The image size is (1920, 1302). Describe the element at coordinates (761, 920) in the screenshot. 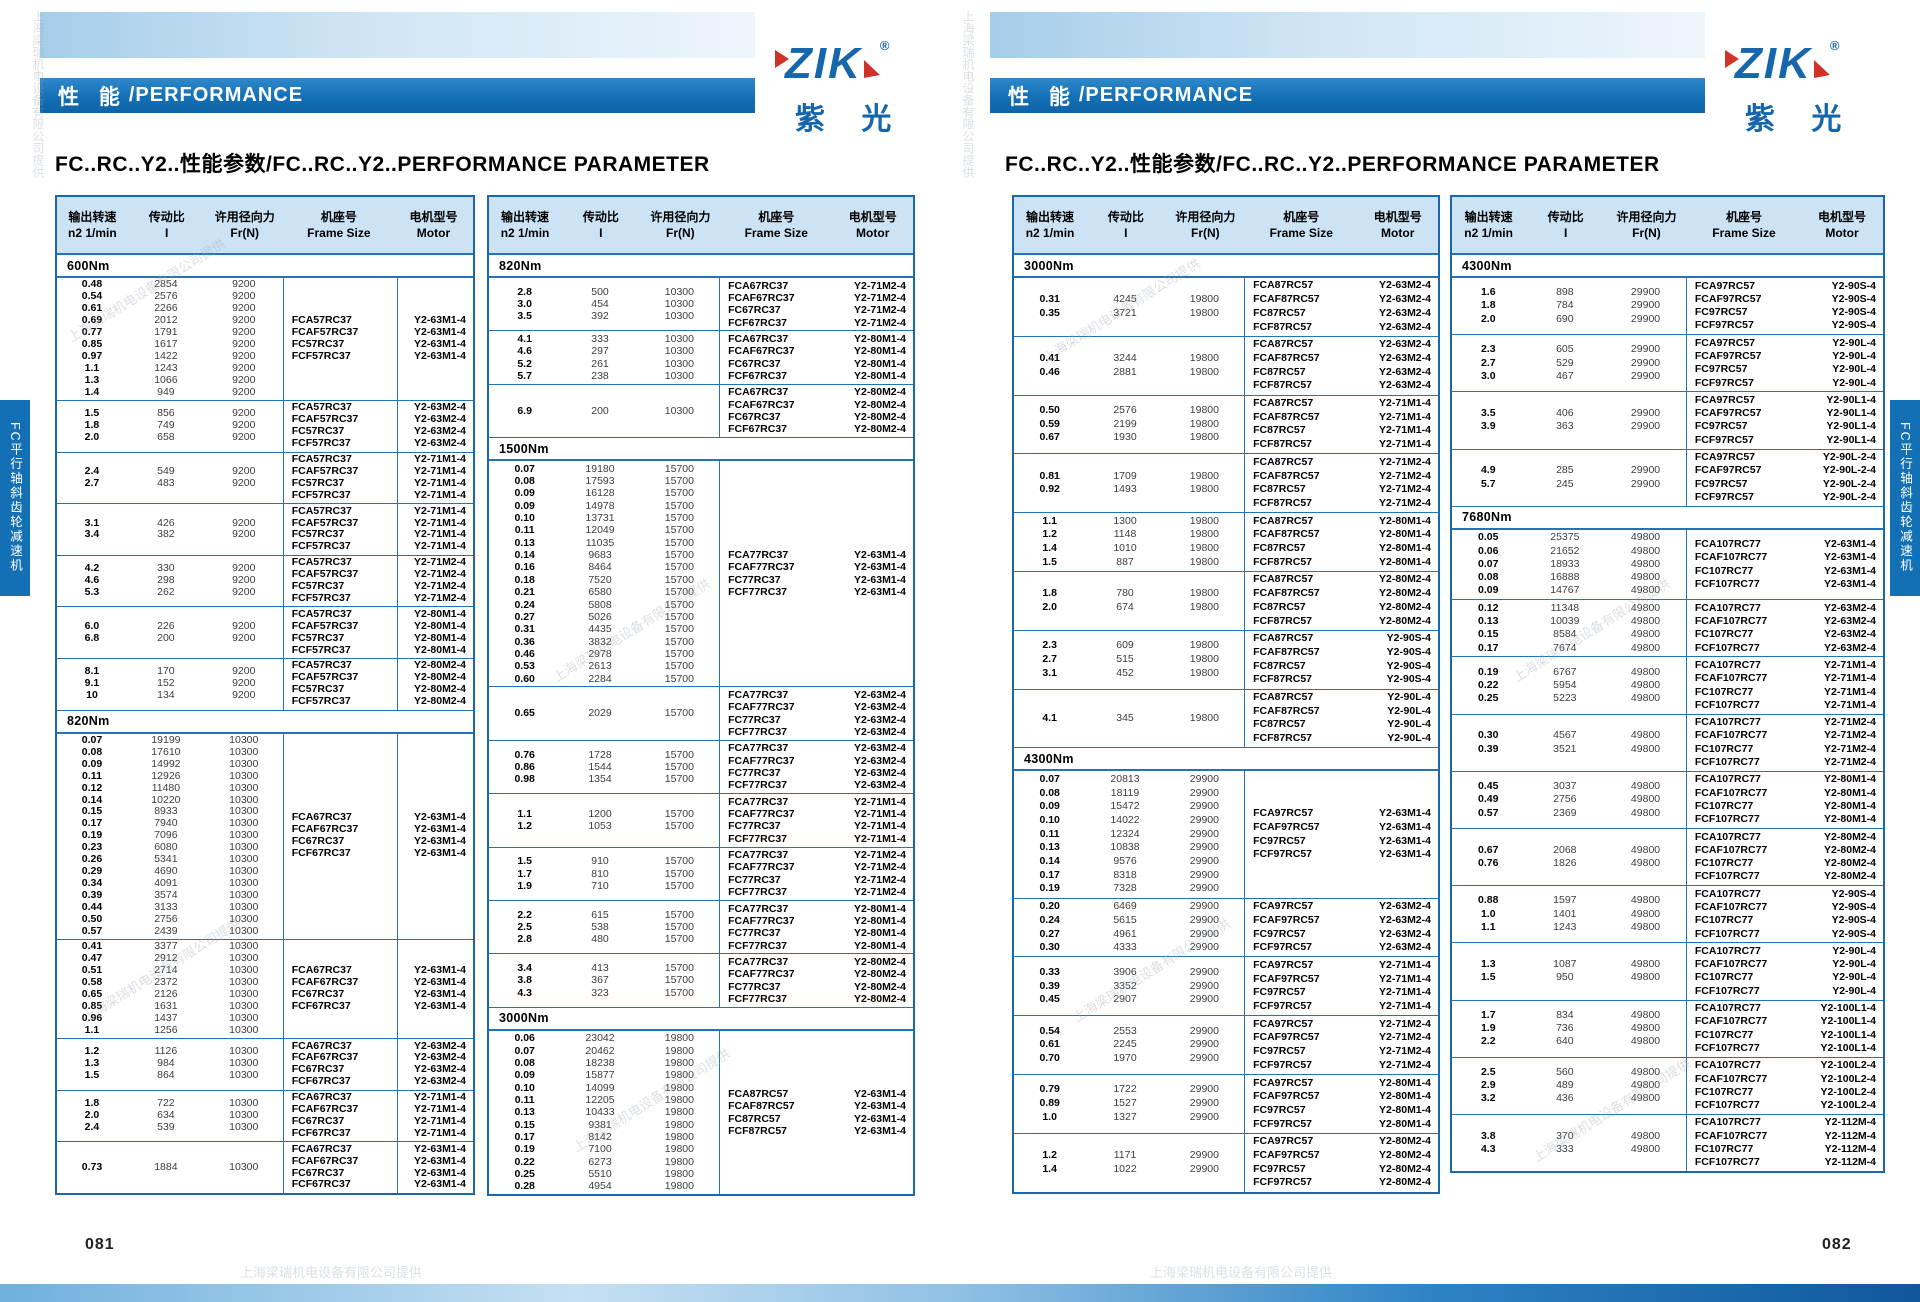

I see `frame-size-value: FCAF77RC37` at that location.